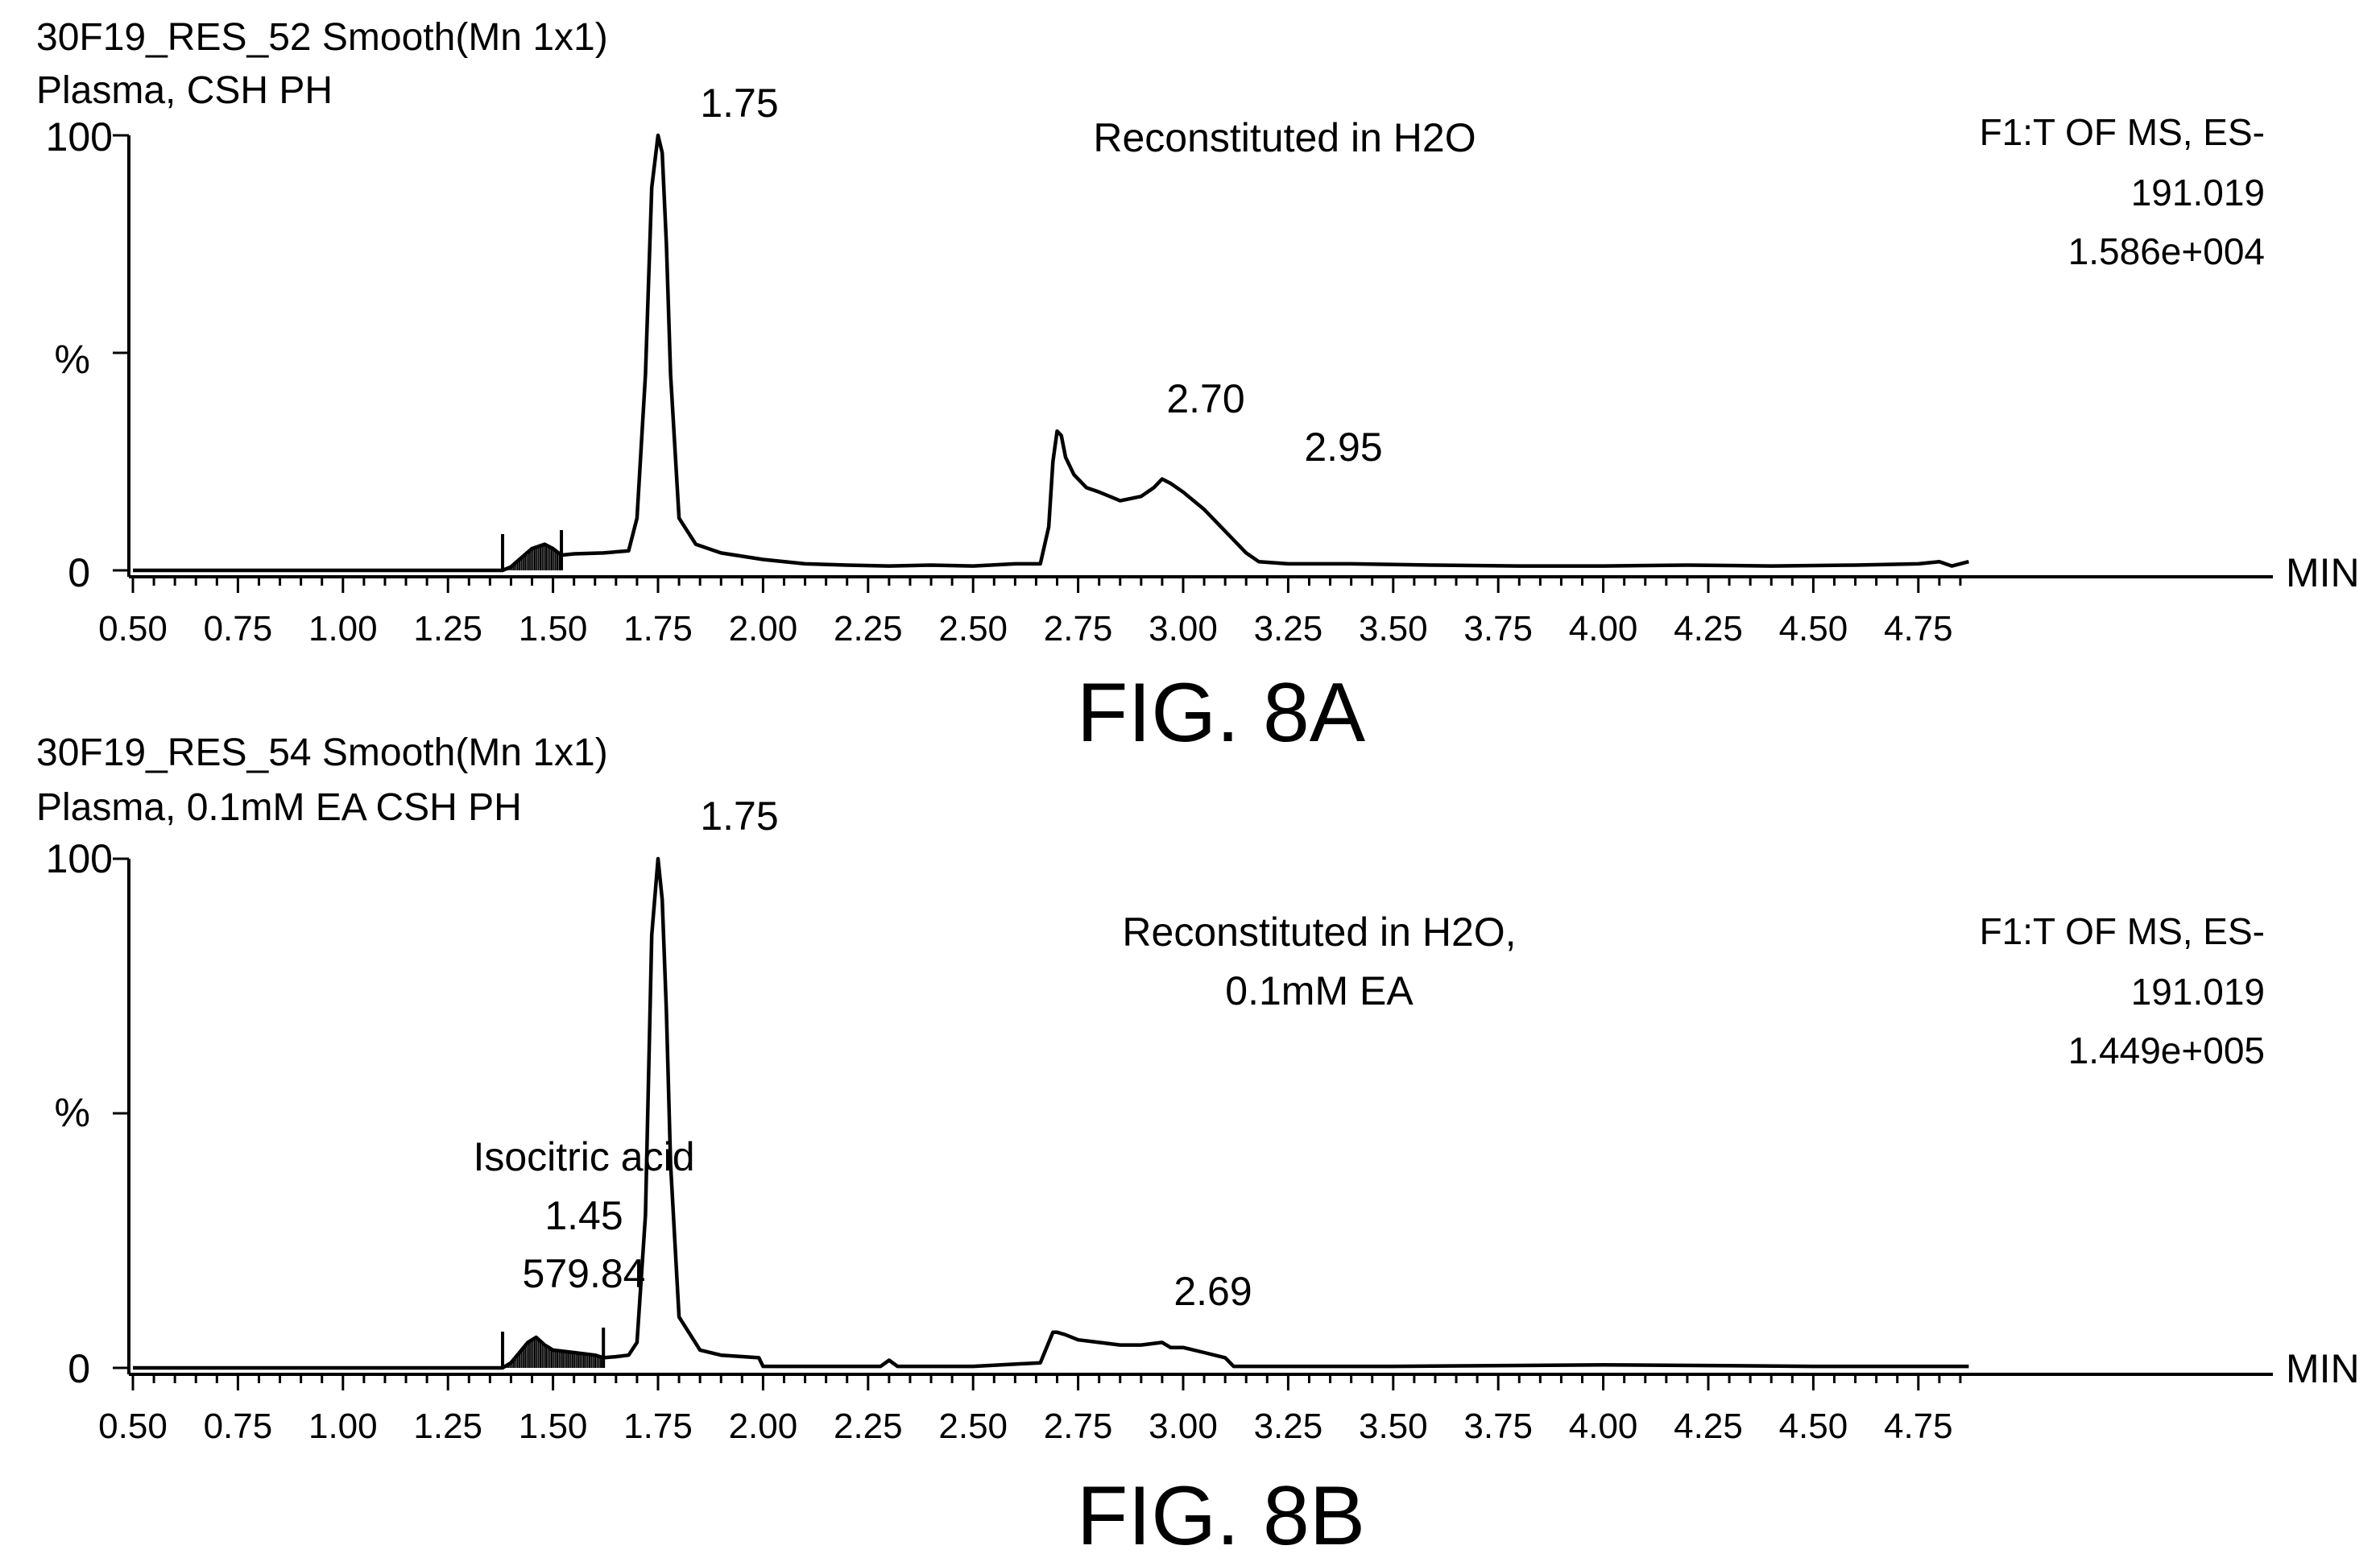 The height and width of the screenshot is (1558, 2380). I want to click on panel-a-y-label-percent: %, so click(72, 359).